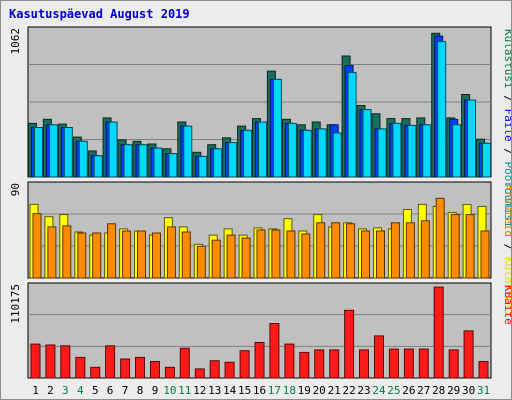 Image resolution: width=512 pixels, height=400 pixels. Describe the element at coordinates (427, 151) in the screenshot. I see `bar-hits-külastusi-27` at that location.